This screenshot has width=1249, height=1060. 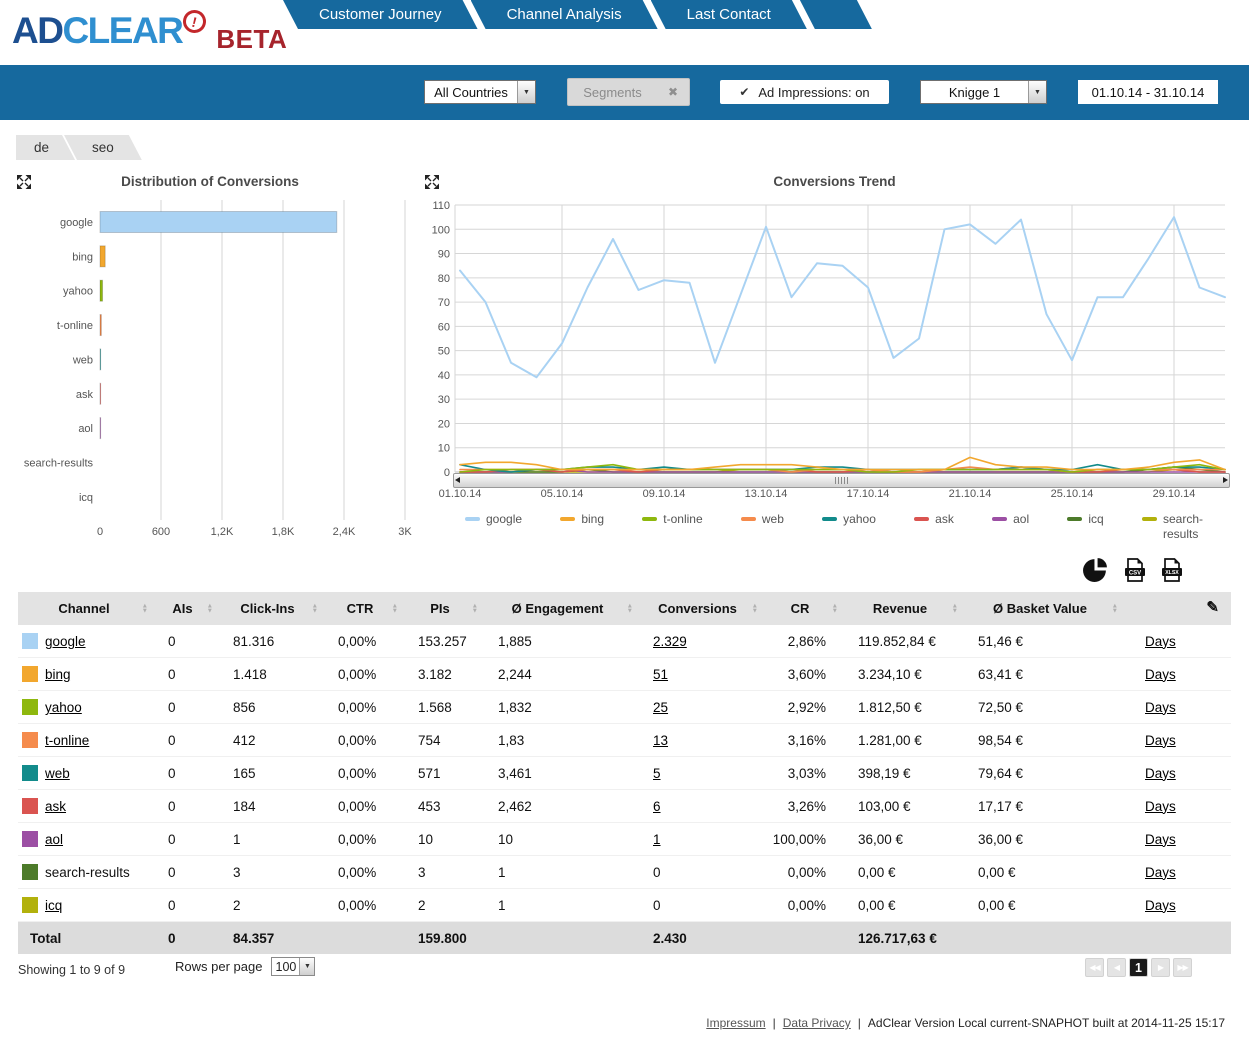 I want to click on export-toolbar: CSV XLSX, so click(x=1132, y=569).